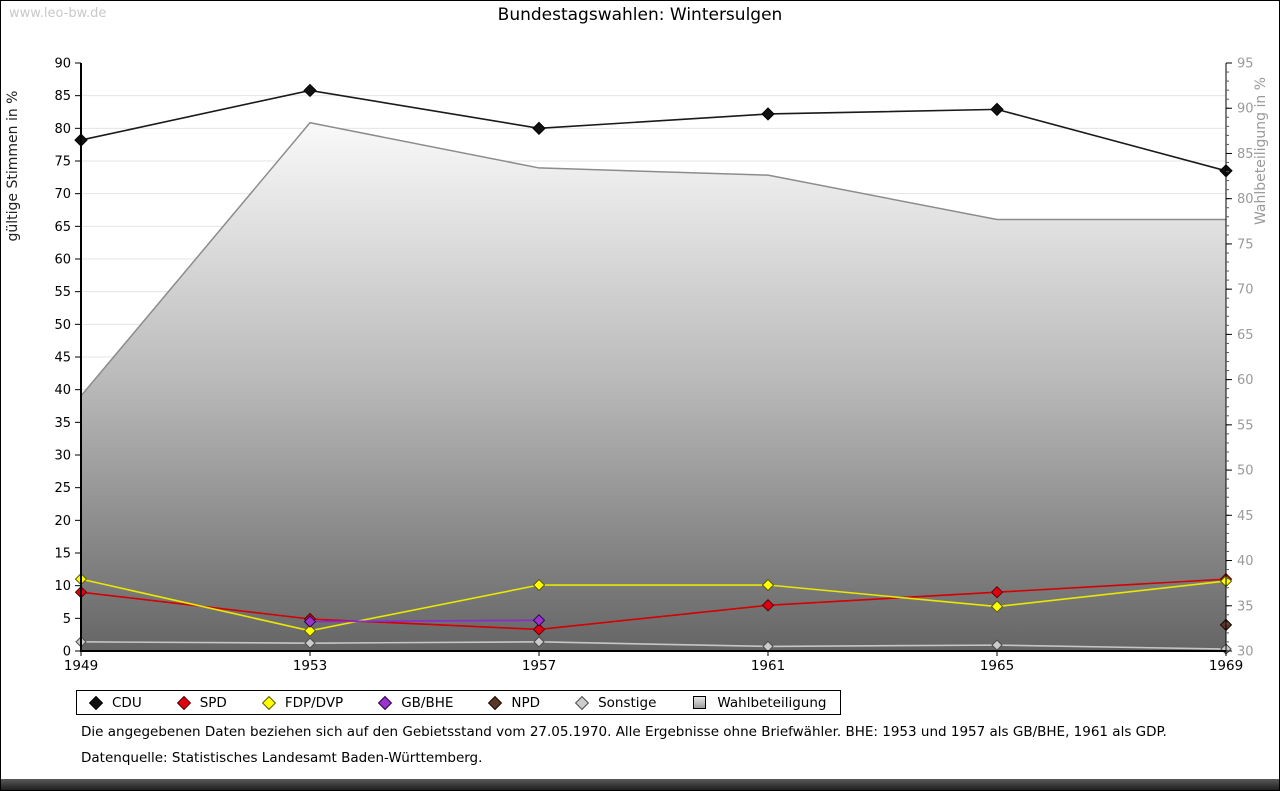 The width and height of the screenshot is (1280, 791). What do you see at coordinates (268, 702) in the screenshot?
I see `fdp-dvp-marker-icon` at bounding box center [268, 702].